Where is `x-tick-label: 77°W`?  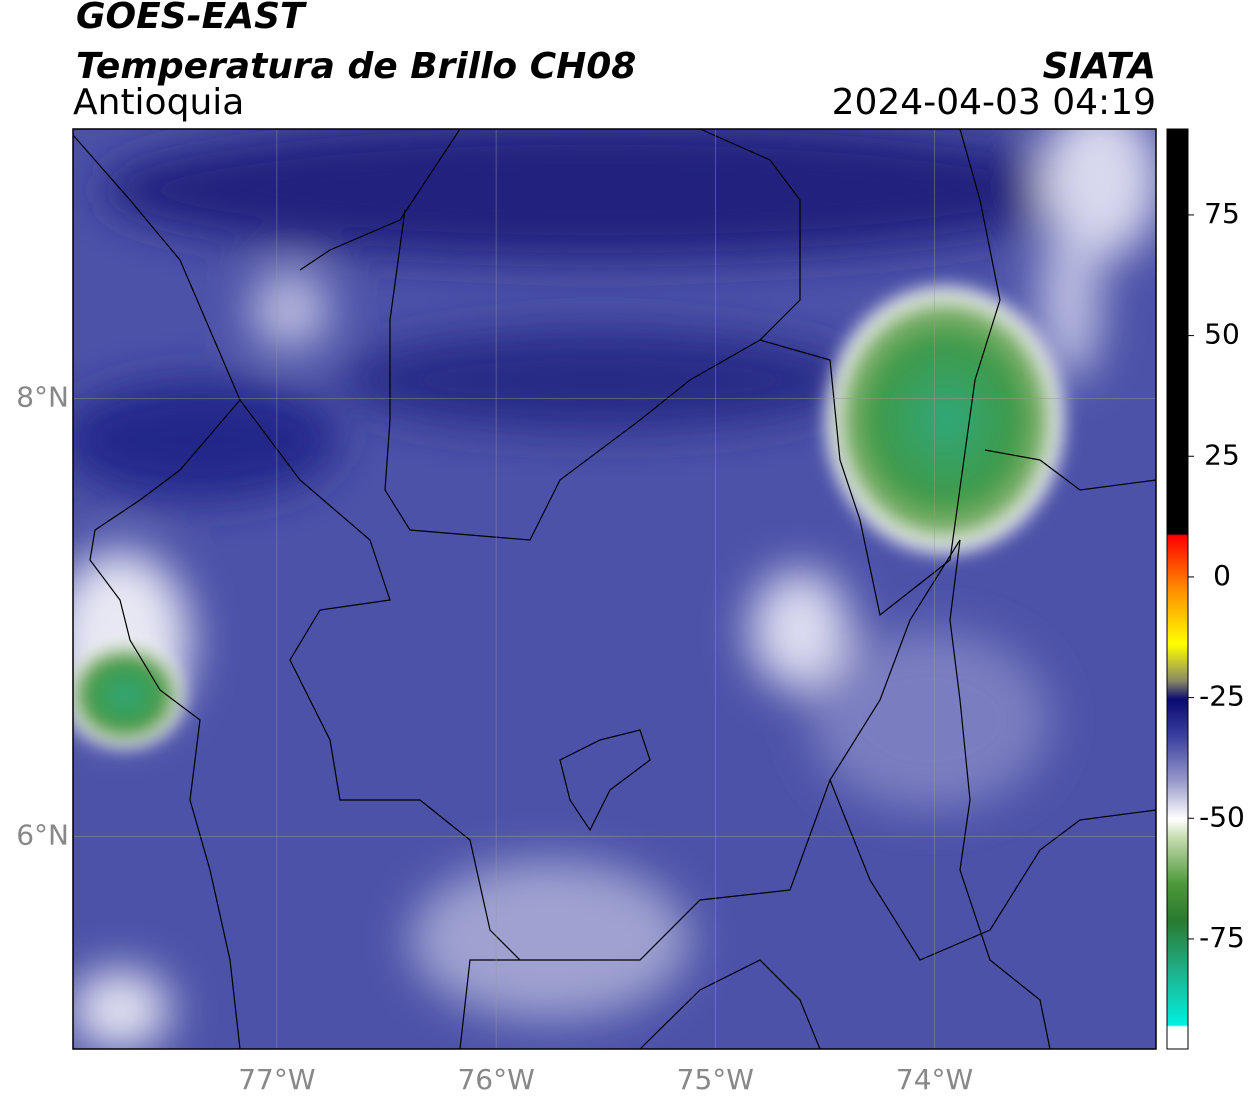 x-tick-label: 77°W is located at coordinates (276, 1079).